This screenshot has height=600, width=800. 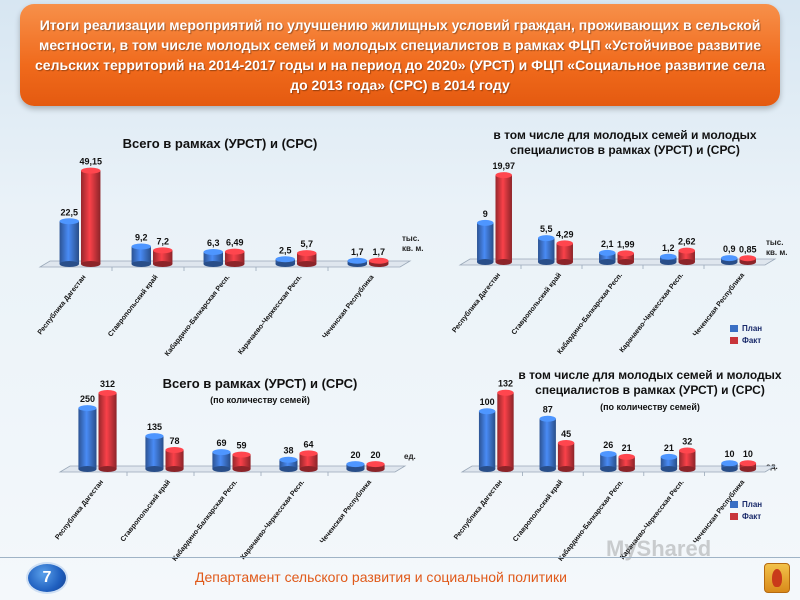 What do you see at coordinates (626, 244) in the screenshot?
I see `data-label-fact: 1,99` at bounding box center [626, 244].